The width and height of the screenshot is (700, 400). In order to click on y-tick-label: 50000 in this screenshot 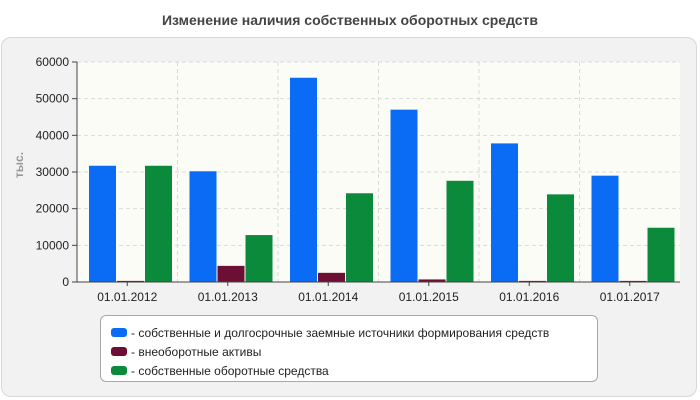, I will do `click(53, 99)`.